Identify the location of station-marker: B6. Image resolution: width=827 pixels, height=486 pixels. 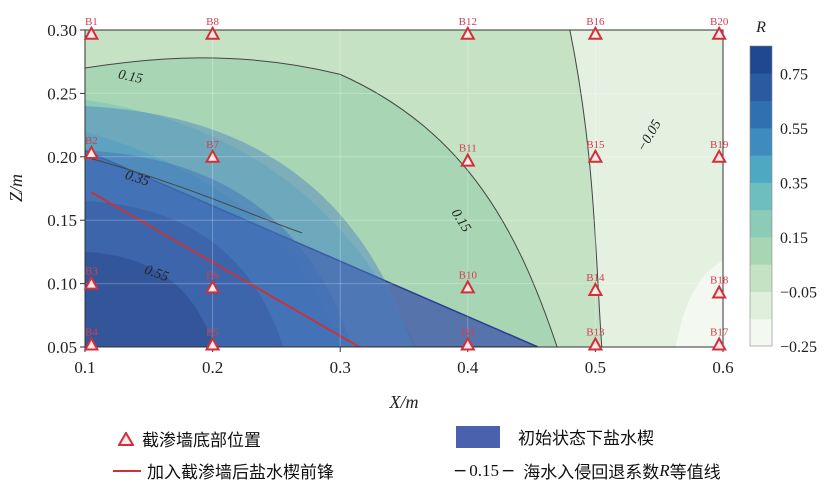
(212, 281).